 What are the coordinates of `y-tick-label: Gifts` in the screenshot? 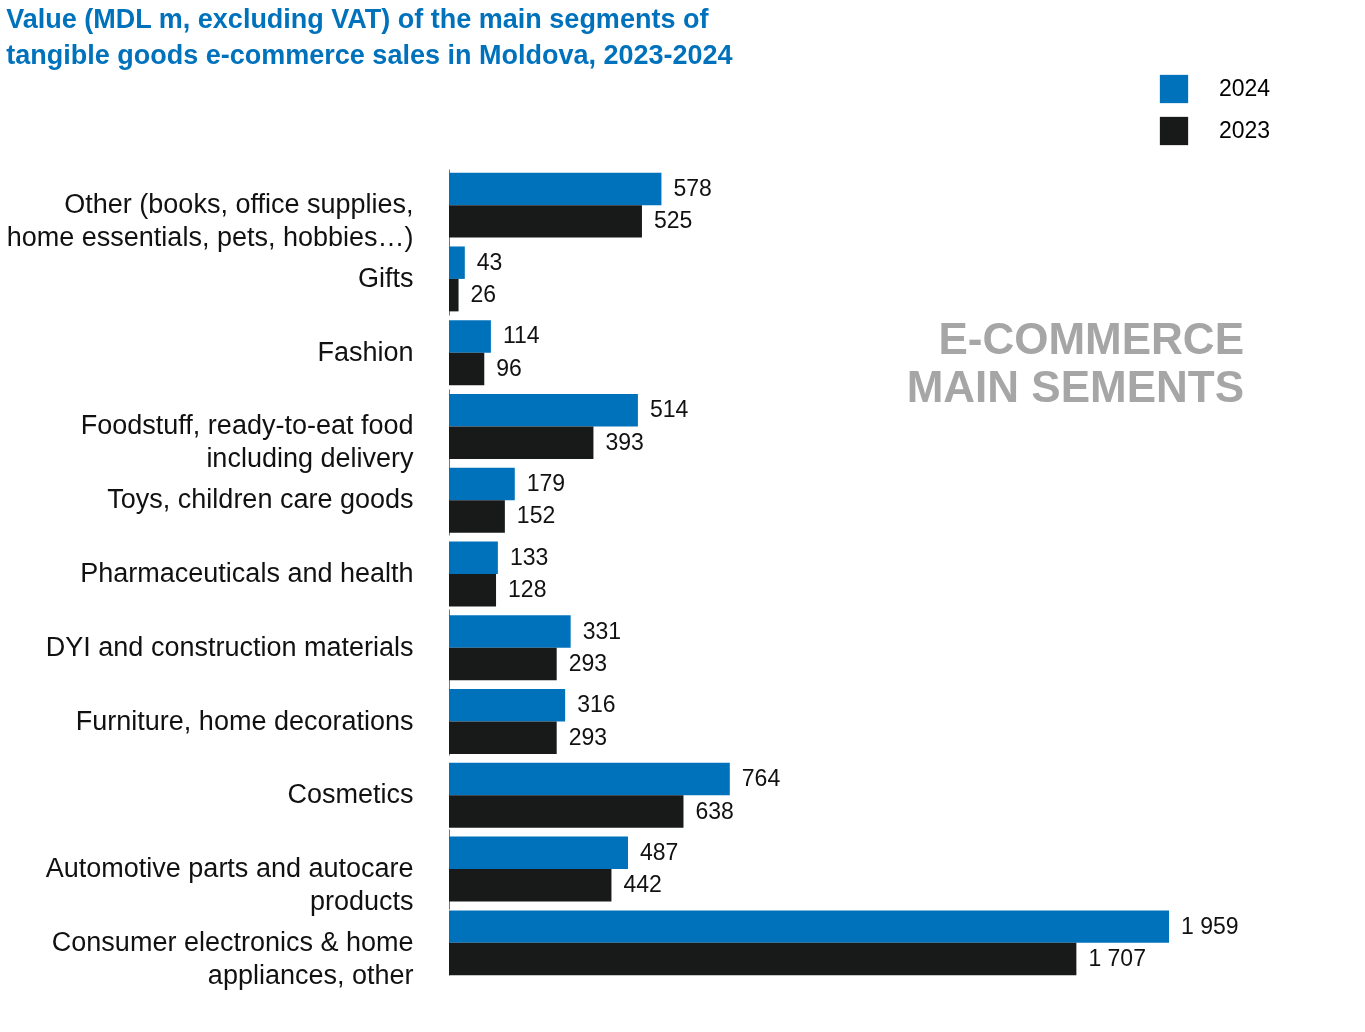 It's located at (385, 277).